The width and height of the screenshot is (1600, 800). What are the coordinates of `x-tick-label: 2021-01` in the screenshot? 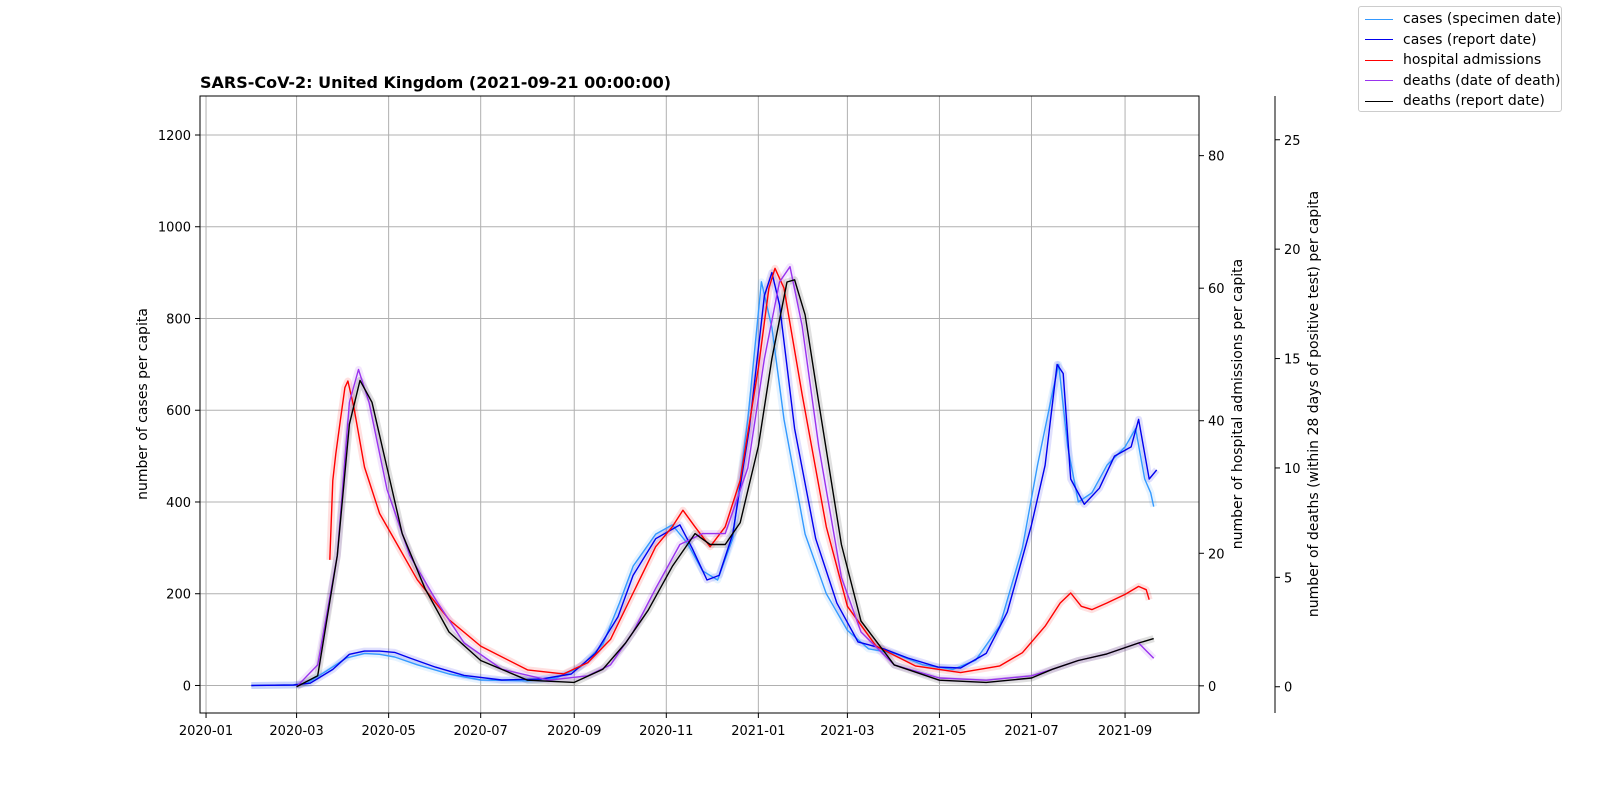 It's located at (758, 731).